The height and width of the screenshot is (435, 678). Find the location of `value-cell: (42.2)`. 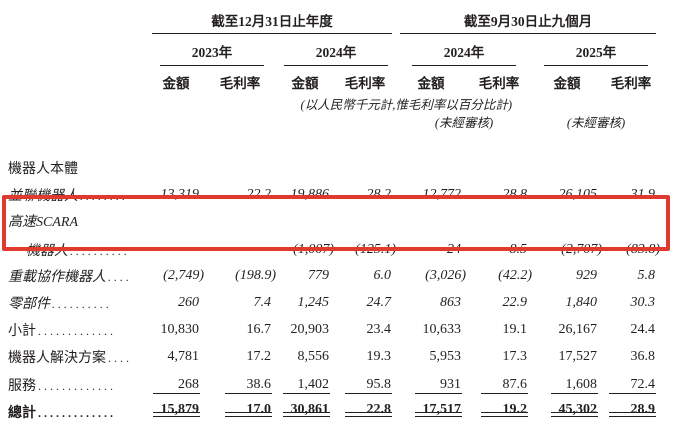

value-cell: (42.2) is located at coordinates (515, 275).